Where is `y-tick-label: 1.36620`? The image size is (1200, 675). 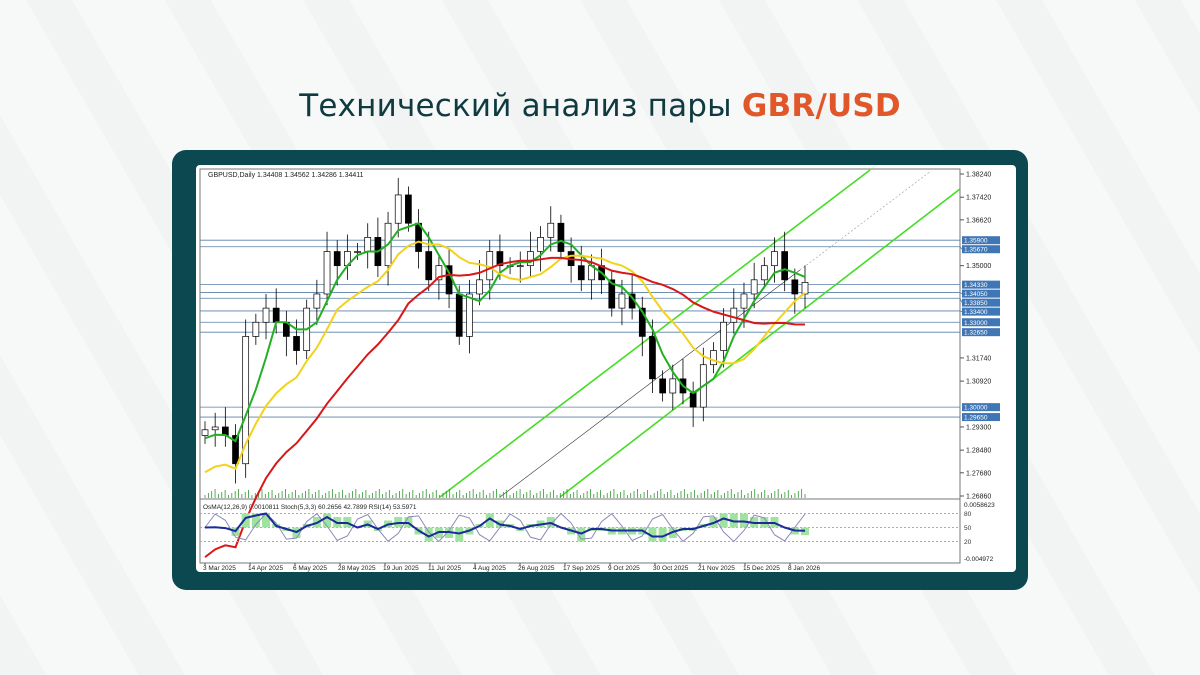 y-tick-label: 1.36620 is located at coordinates (978, 220).